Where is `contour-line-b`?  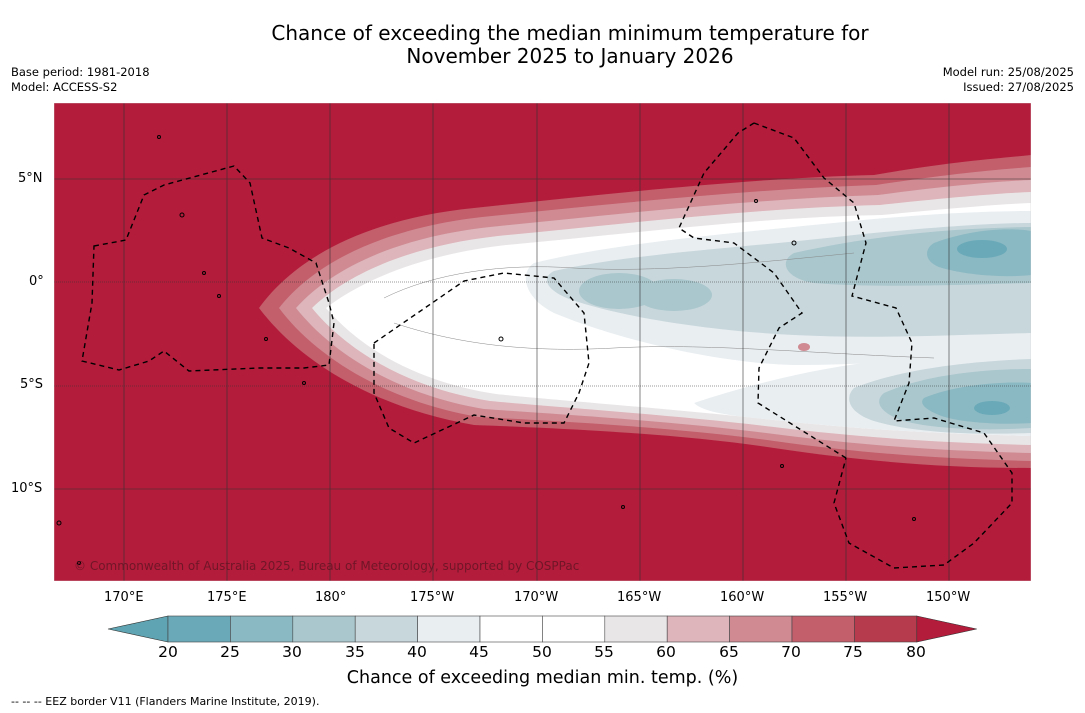
contour-line-b is located at coordinates (664, 340).